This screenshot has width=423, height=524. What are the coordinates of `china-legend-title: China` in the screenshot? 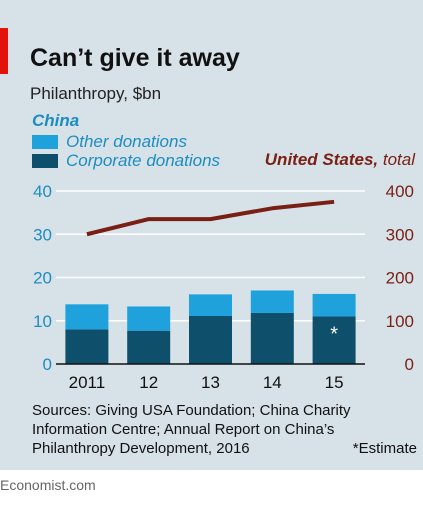 It's located at (56, 120).